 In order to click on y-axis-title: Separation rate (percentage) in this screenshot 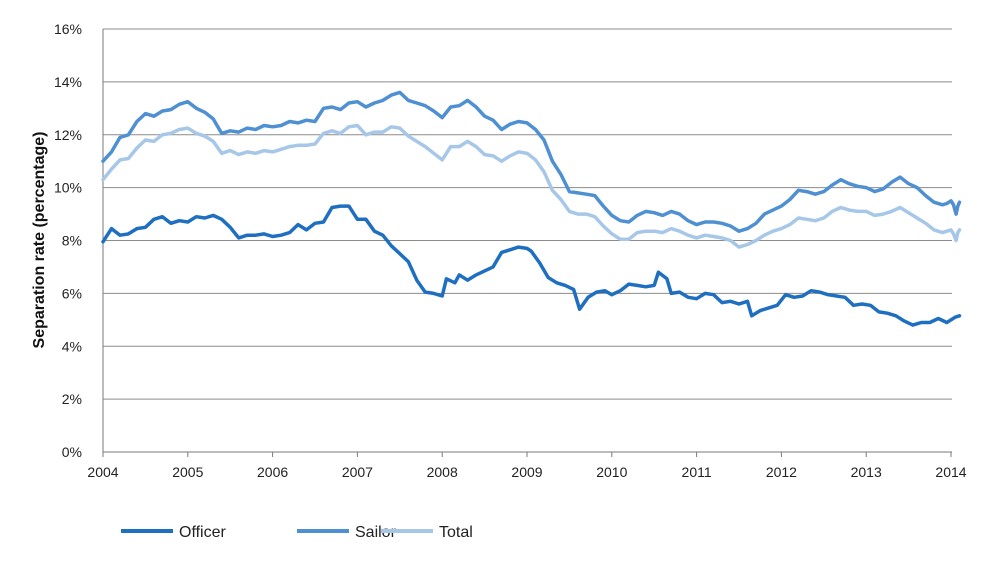, I will do `click(39, 240)`.